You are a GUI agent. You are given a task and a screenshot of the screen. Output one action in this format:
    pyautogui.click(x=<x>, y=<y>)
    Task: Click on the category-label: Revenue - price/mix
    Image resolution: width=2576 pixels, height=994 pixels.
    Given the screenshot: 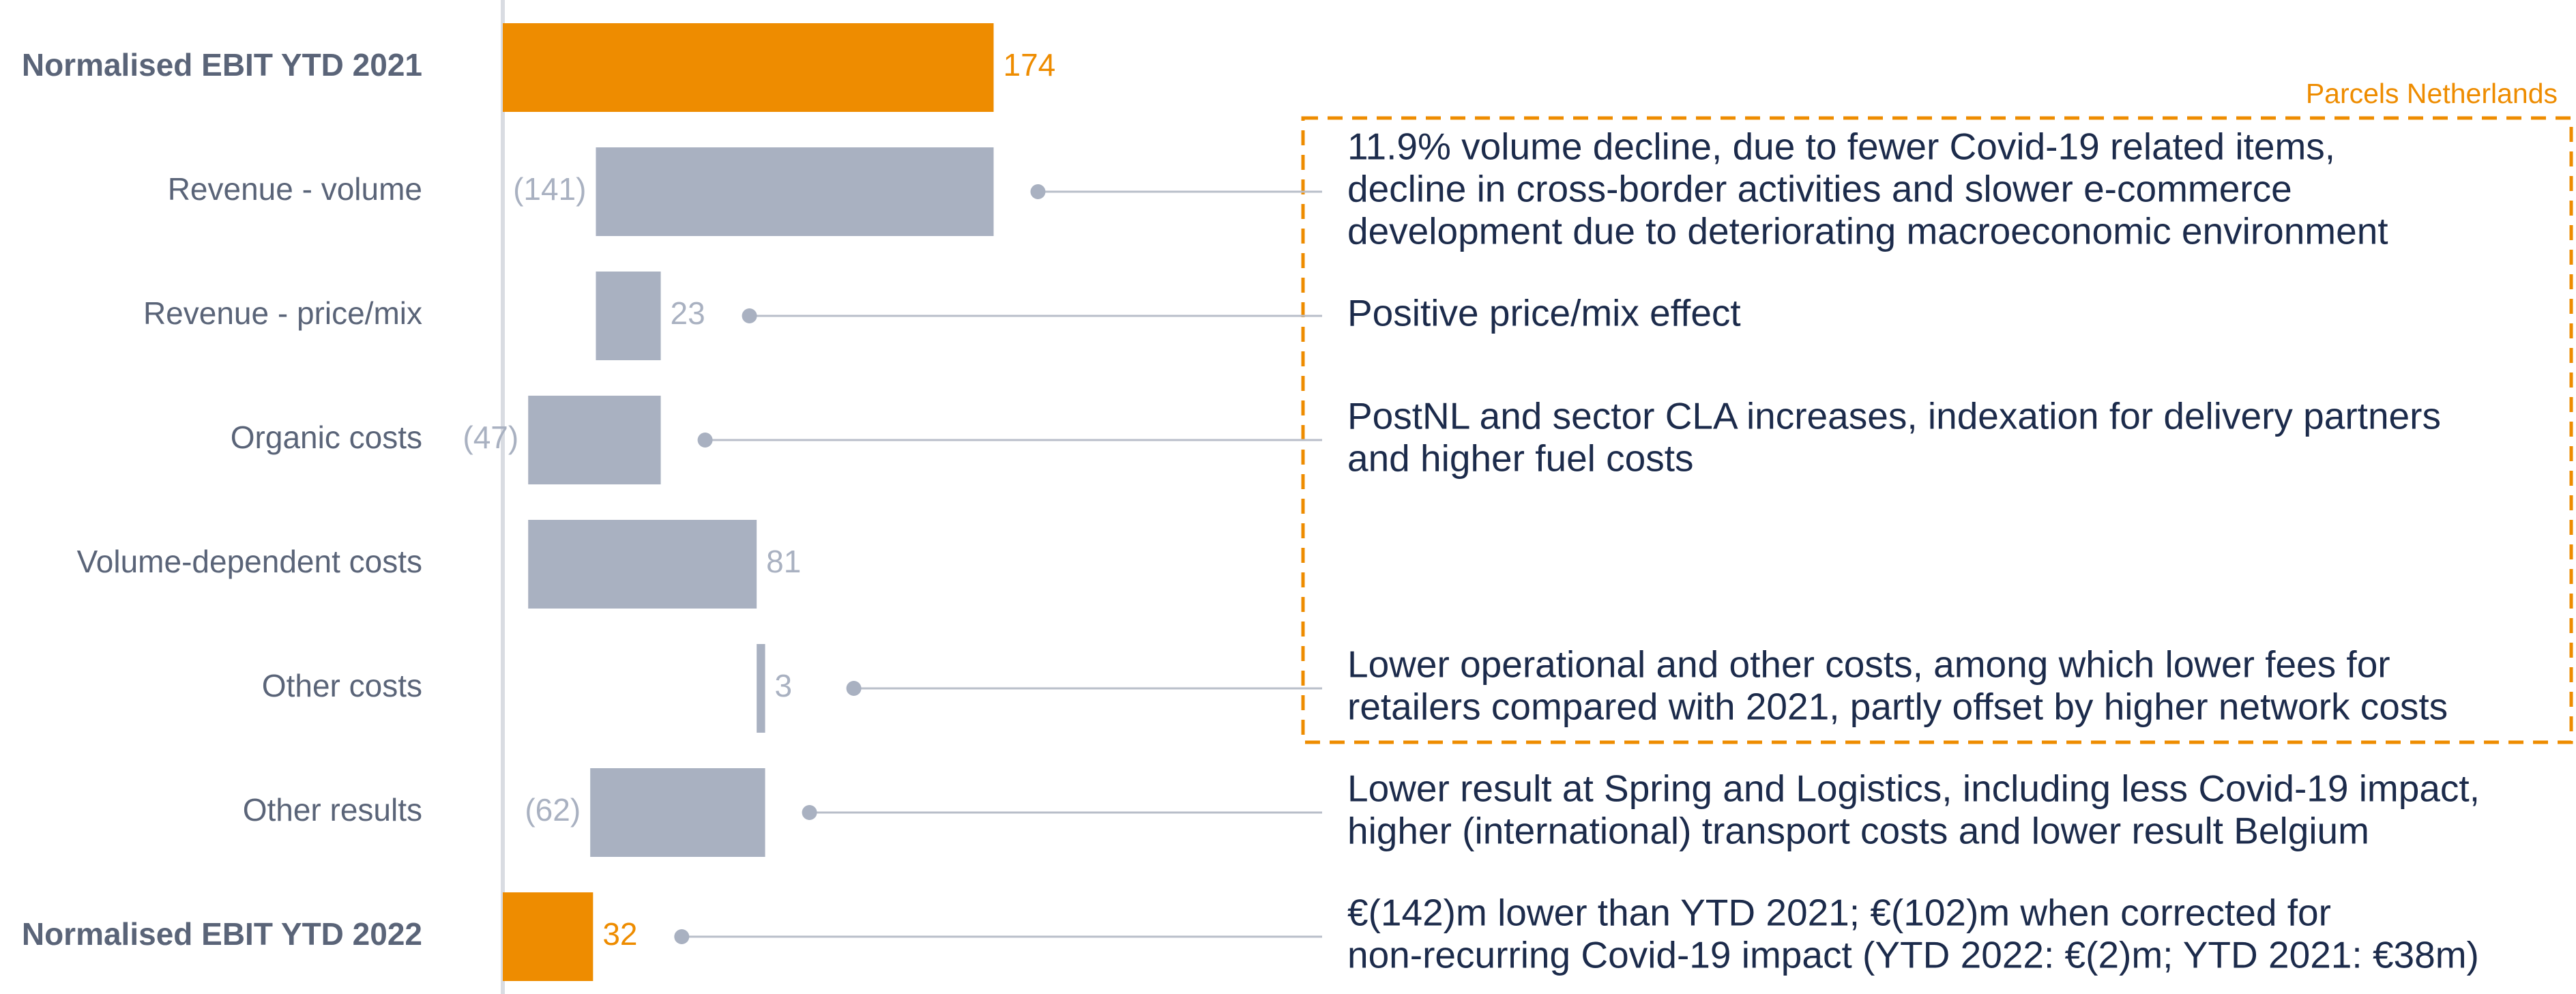 What is the action you would take?
    pyautogui.click(x=282, y=313)
    